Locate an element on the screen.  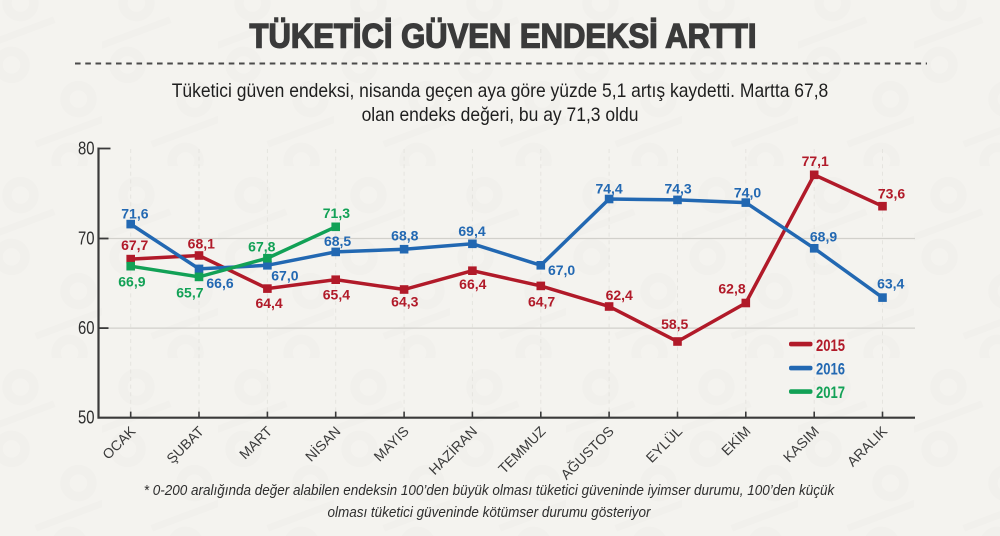
svg-text: 66,4 is located at coordinates (472, 284).